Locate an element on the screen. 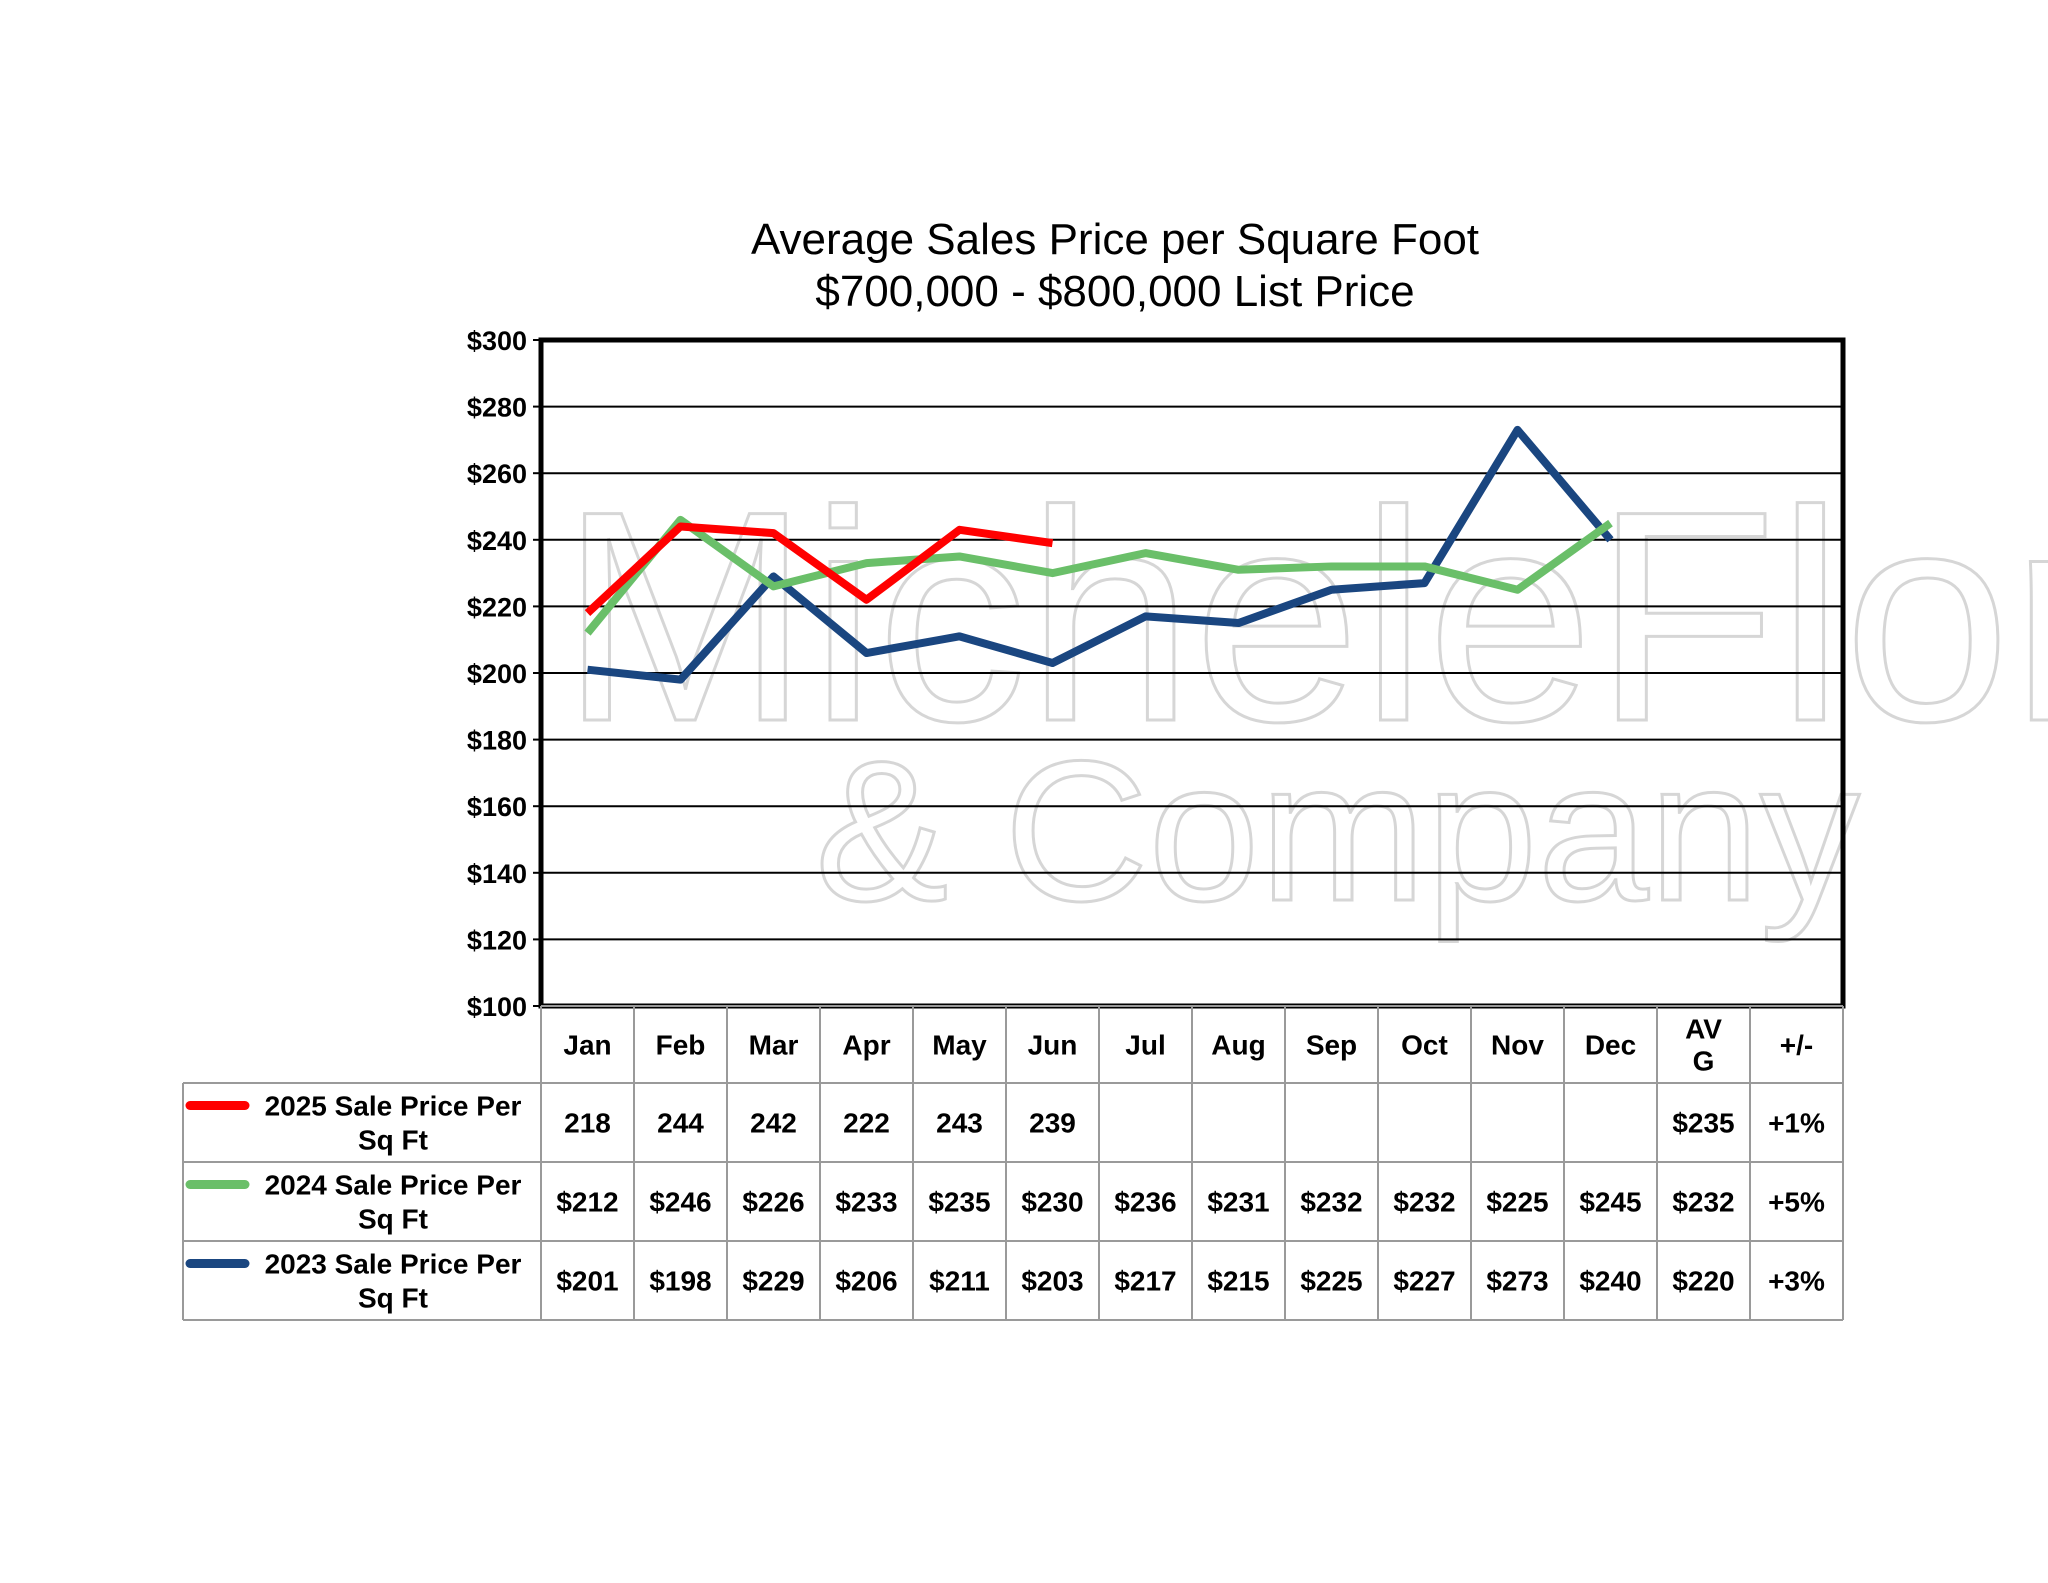  legend-label: 2025 Sale Price Per is located at coordinates (393, 1106).